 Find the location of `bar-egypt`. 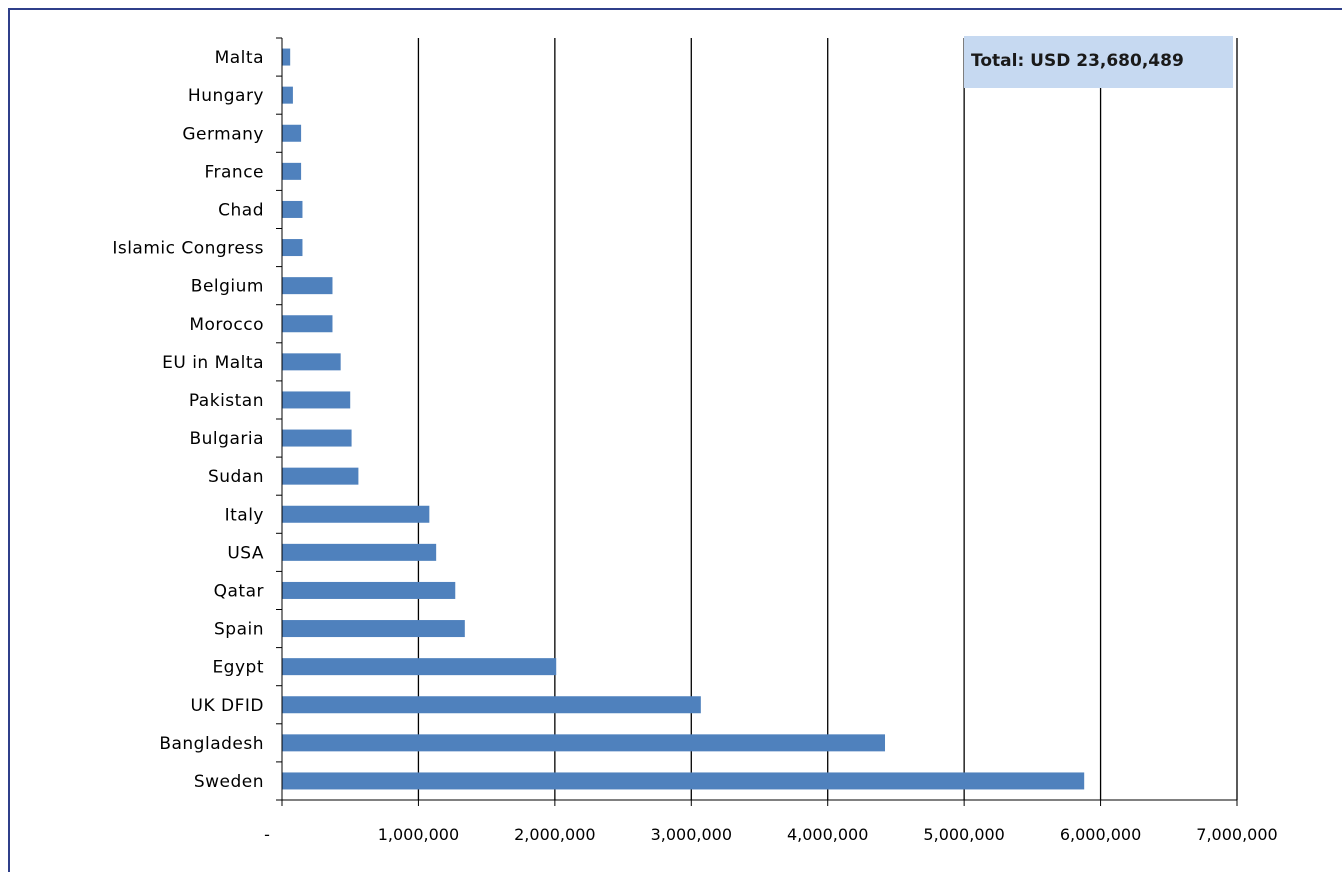

bar-egypt is located at coordinates (419, 667).